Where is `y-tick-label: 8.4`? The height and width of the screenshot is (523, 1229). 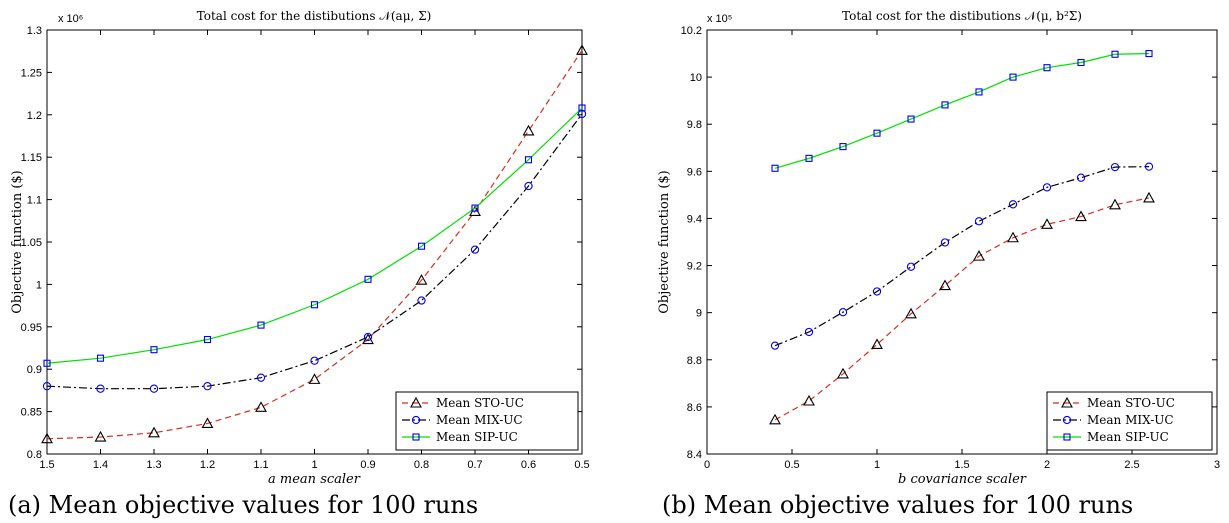
y-tick-label: 8.4 is located at coordinates (694, 455).